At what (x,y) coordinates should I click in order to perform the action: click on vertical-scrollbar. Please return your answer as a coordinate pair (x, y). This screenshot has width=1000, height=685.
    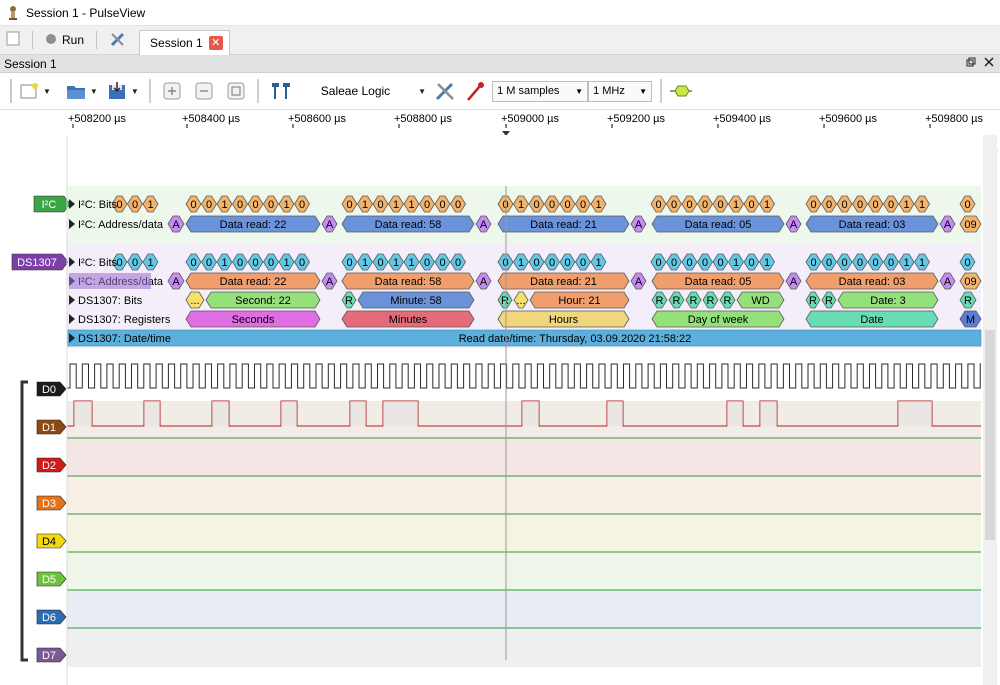
    Looking at the image, I should click on (990, 410).